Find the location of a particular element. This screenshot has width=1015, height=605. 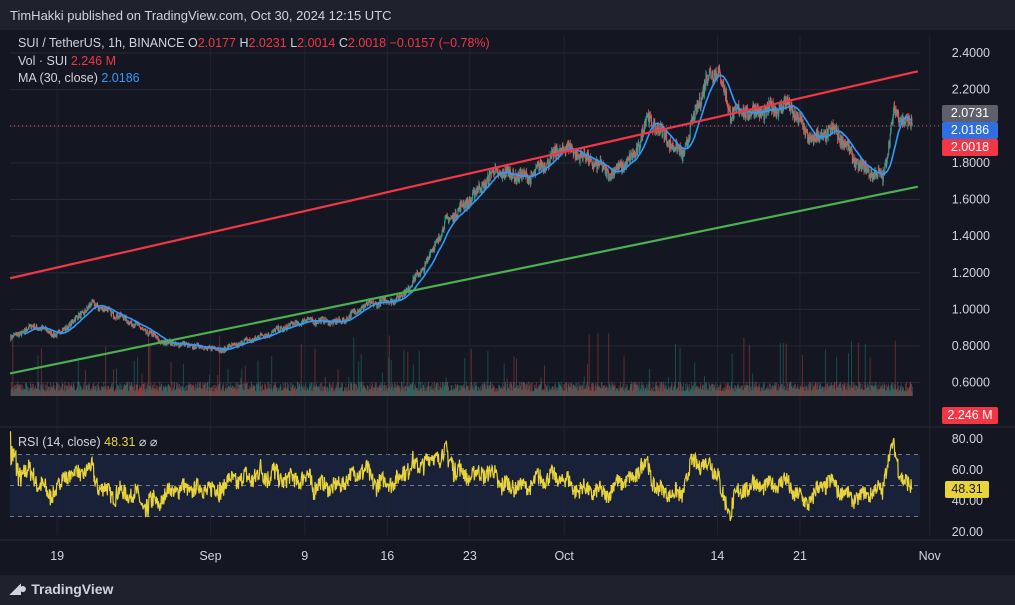

time-tick-label: 14 is located at coordinates (717, 556).